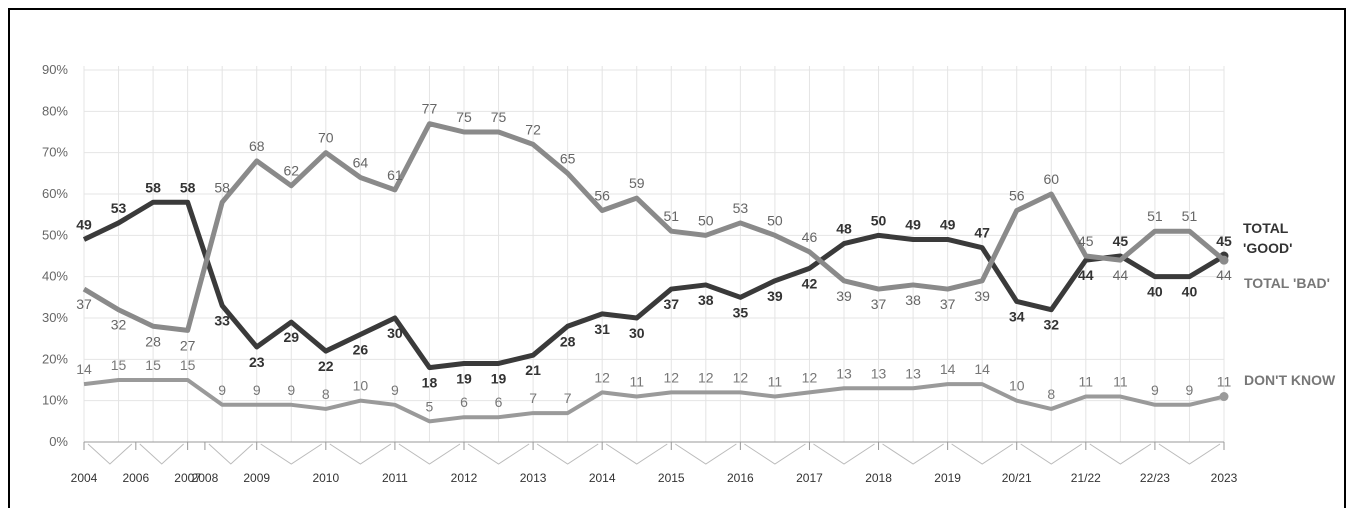  What do you see at coordinates (809, 478) in the screenshot?
I see `x-tick-label: 2017` at bounding box center [809, 478].